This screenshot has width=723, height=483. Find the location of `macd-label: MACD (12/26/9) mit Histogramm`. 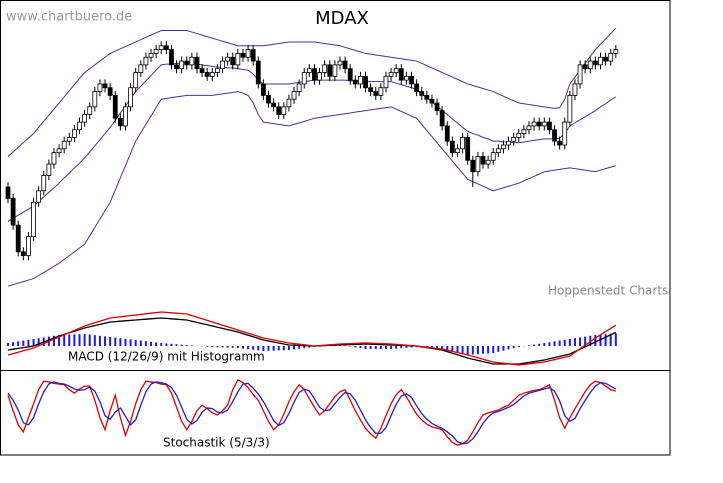

macd-label: MACD (12/26/9) mit Histogramm is located at coordinates (166, 357).